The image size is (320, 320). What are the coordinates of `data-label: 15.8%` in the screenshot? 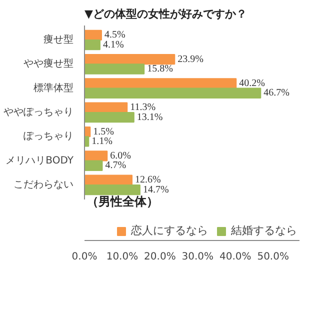 It's located at (160, 68).